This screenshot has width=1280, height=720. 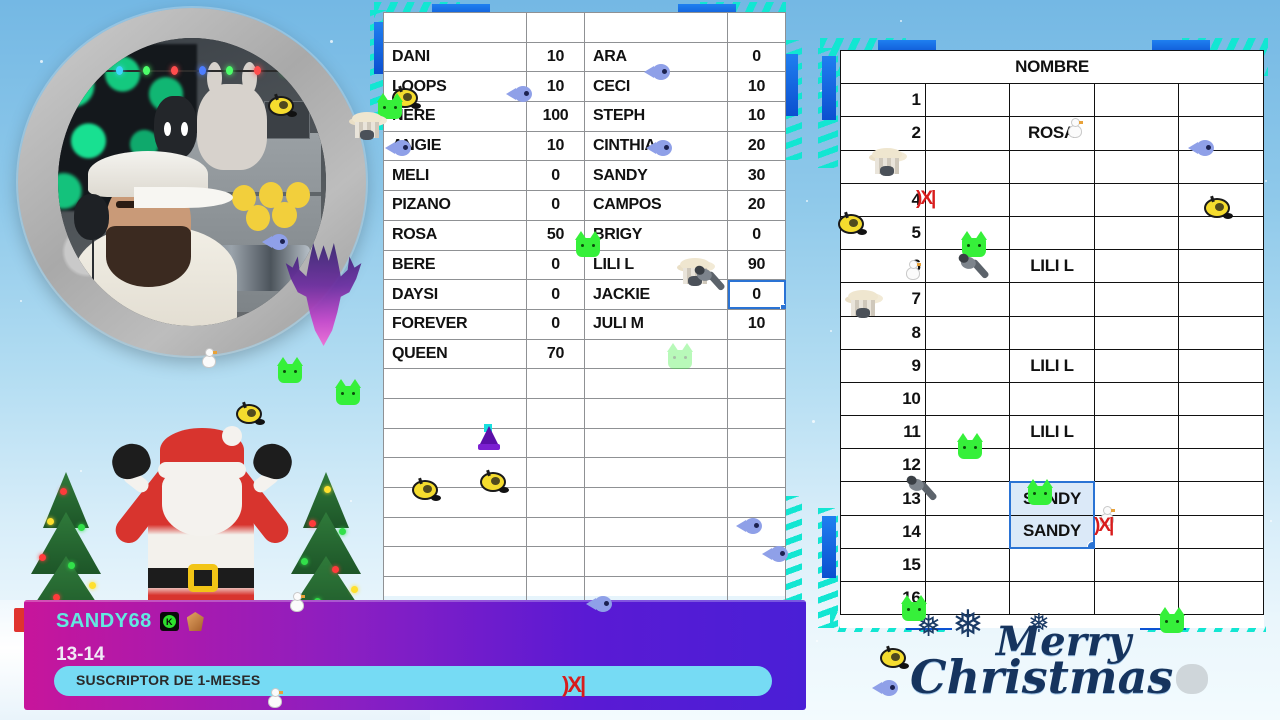 I want to click on cell-name2: SANDY, so click(x=656, y=176).